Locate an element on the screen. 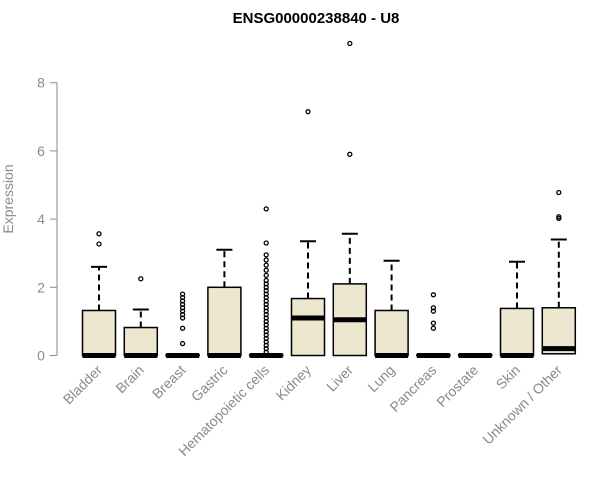  x-category-label: Liver is located at coordinates (339, 378).